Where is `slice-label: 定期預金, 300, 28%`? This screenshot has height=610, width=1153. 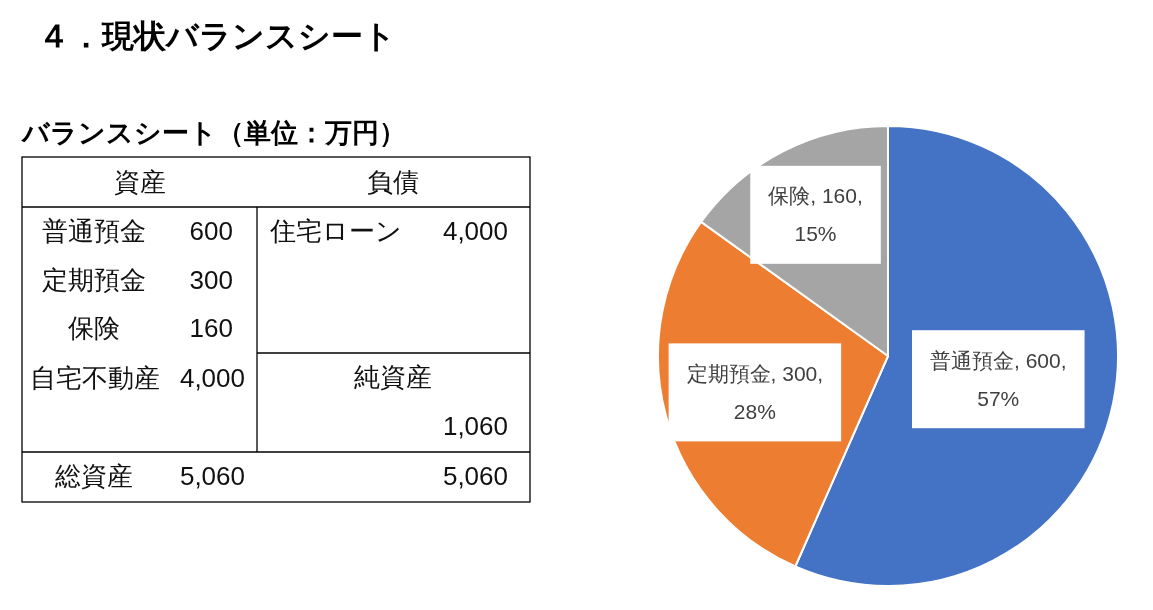
slice-label: 定期預金, 300, 28% is located at coordinates (755, 392).